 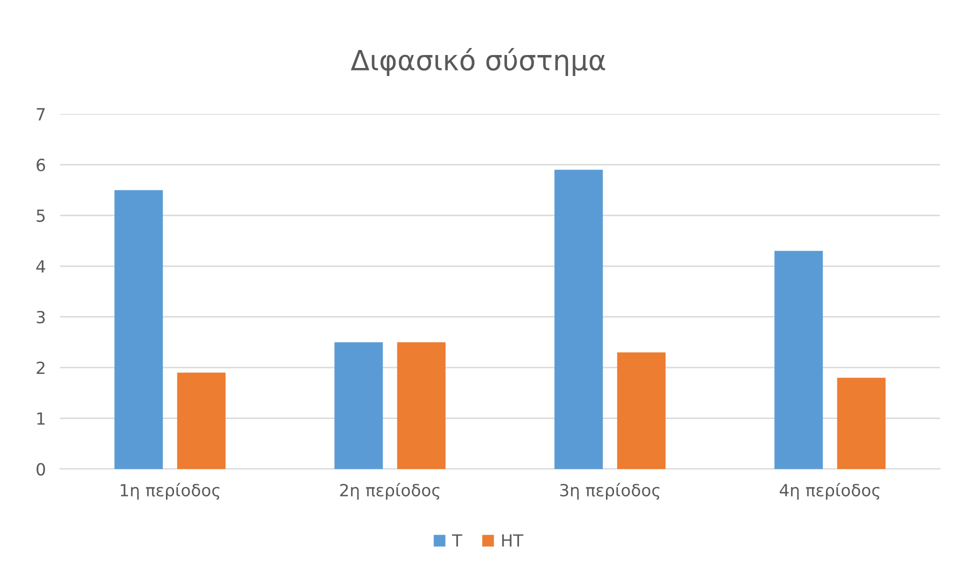 I want to click on x-tick-label: 2η περίοδος, so click(x=390, y=491).